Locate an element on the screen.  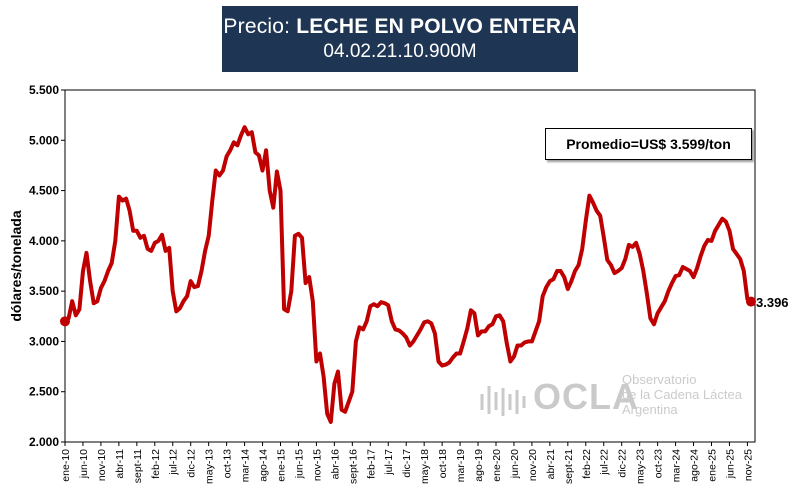
y-tick-label: 2.000 is located at coordinates (44, 442).